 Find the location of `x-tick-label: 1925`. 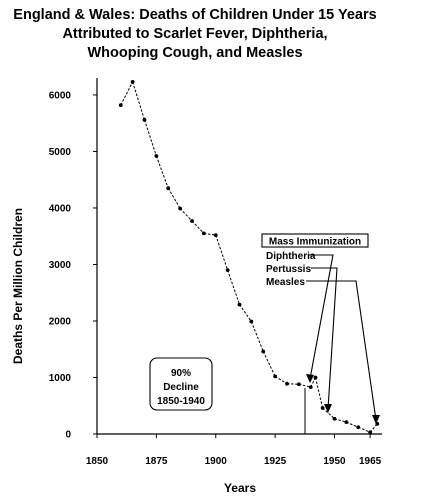

x-tick-label: 1925 is located at coordinates (275, 461).